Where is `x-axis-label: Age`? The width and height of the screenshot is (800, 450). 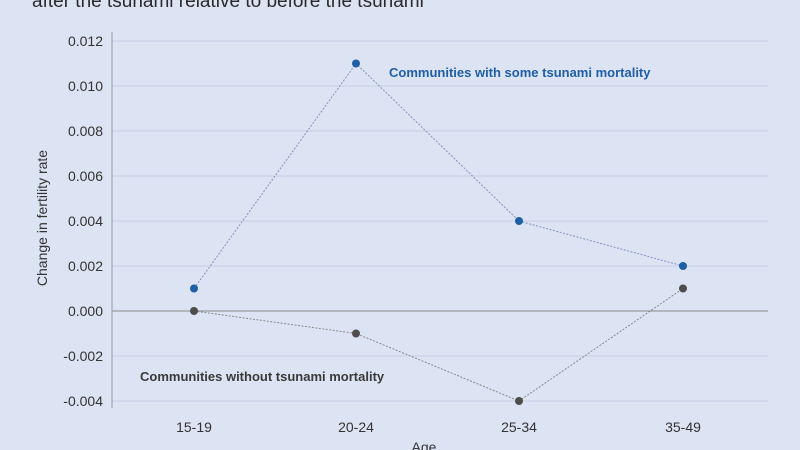 x-axis-label: Age is located at coordinates (424, 444).